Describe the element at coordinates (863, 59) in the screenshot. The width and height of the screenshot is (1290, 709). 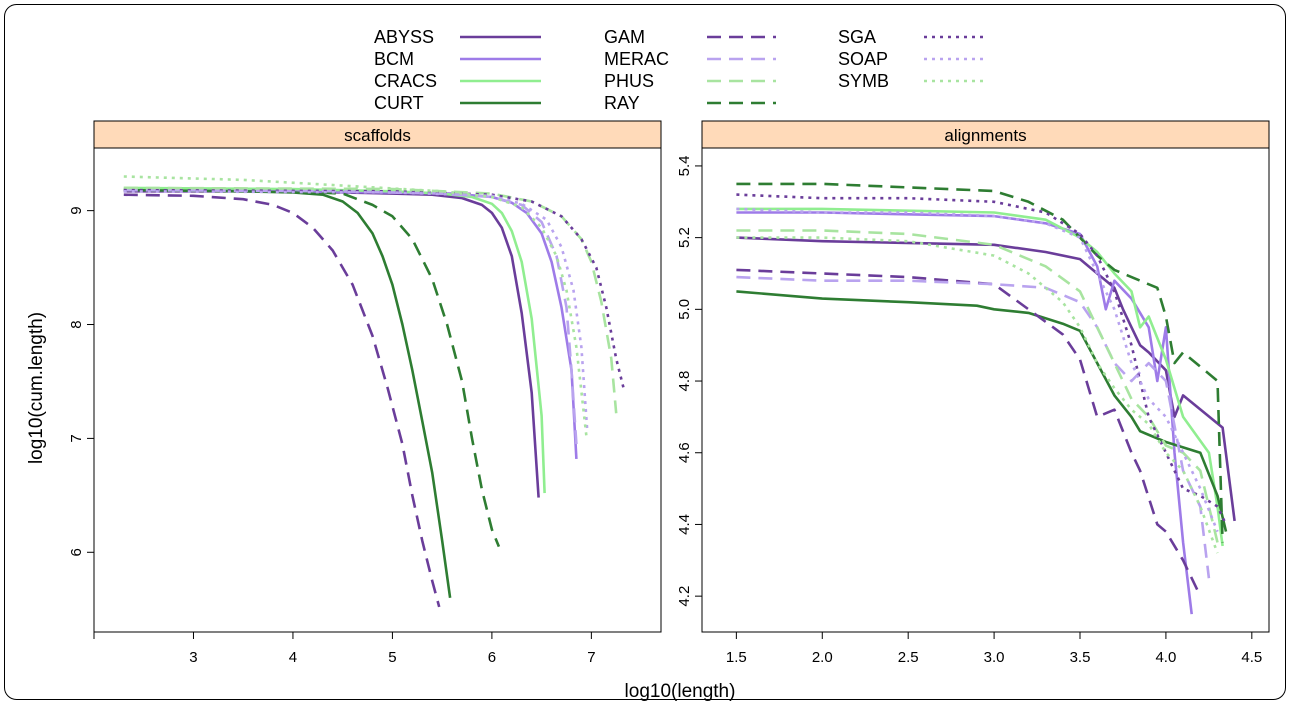
I see `legend-label-soap: SOAP` at that location.